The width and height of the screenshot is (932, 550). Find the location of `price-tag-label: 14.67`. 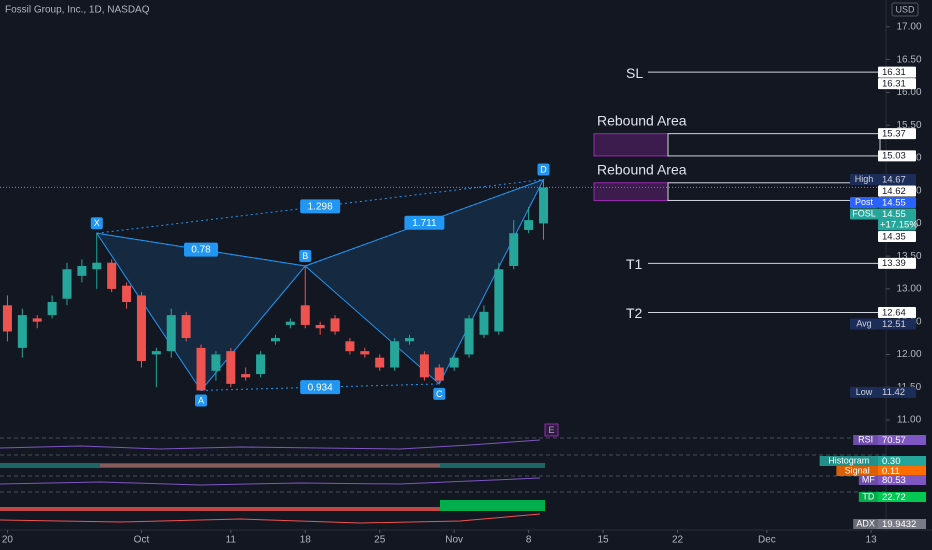

price-tag-label: 14.67 is located at coordinates (894, 179).